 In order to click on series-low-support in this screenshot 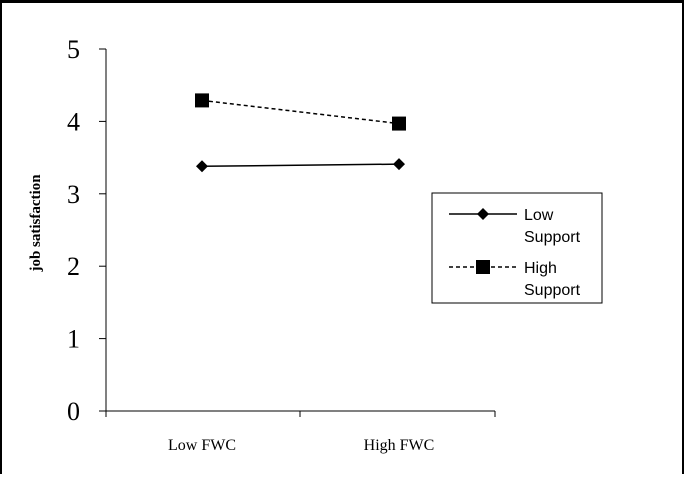, I will do `click(300, 165)`.